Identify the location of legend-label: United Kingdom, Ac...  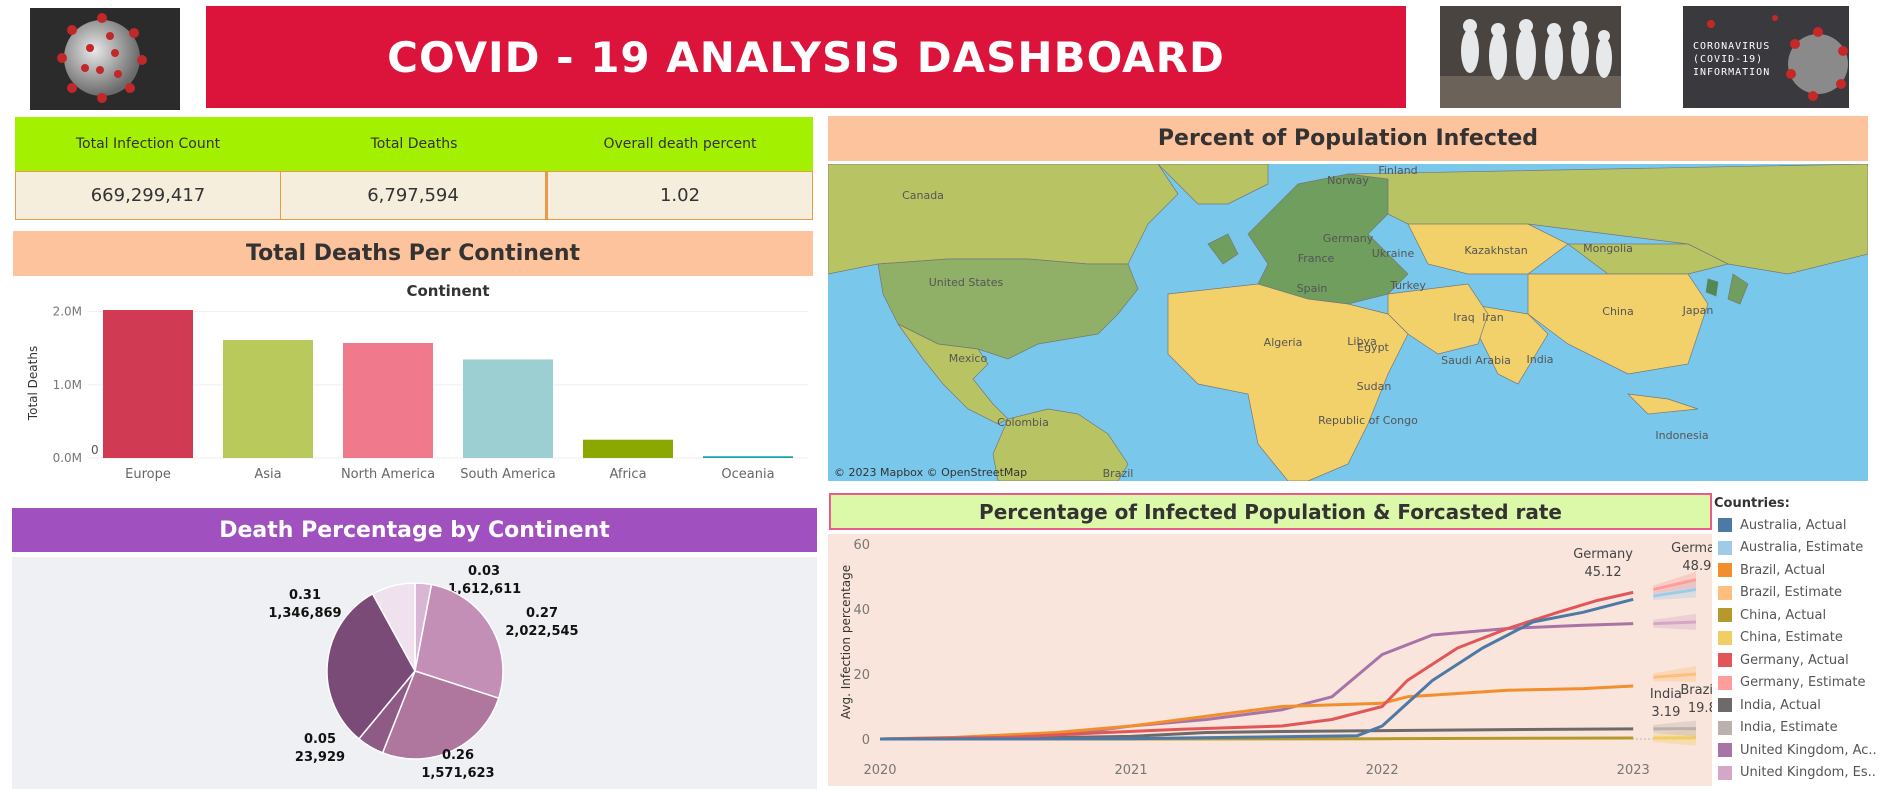
(1808, 750).